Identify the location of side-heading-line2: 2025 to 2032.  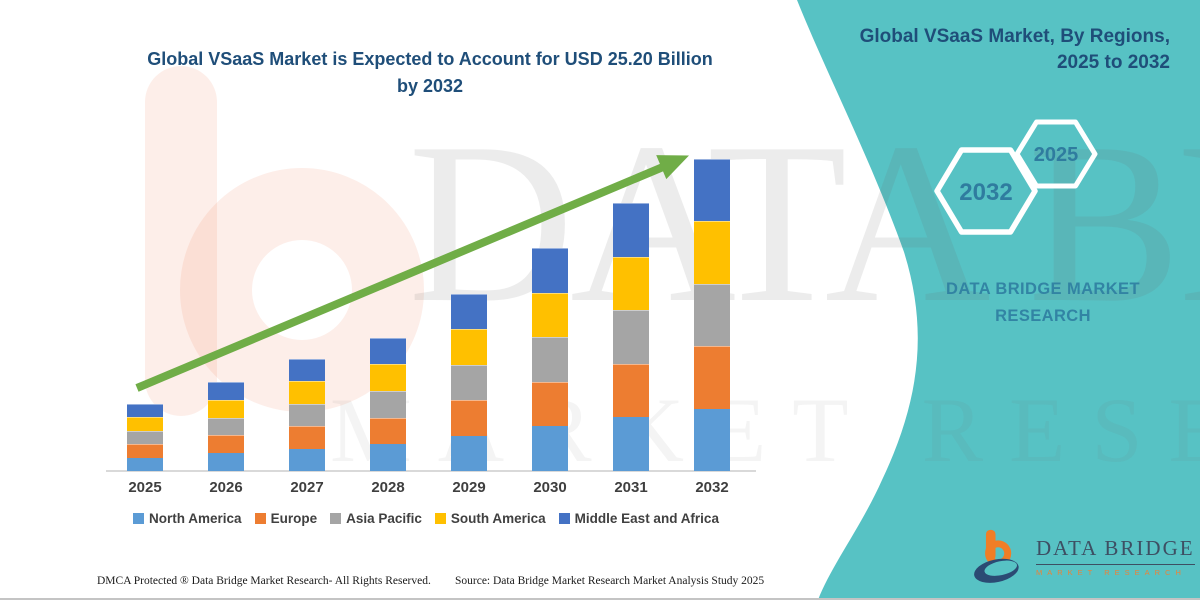
(1113, 62).